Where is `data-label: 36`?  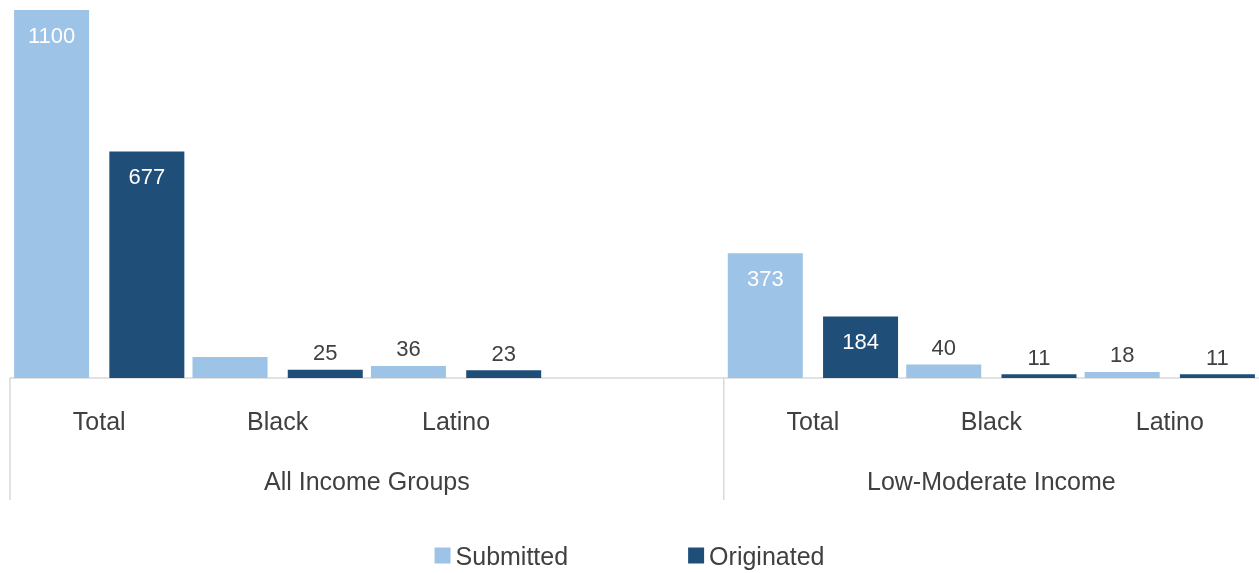 data-label: 36 is located at coordinates (408, 349).